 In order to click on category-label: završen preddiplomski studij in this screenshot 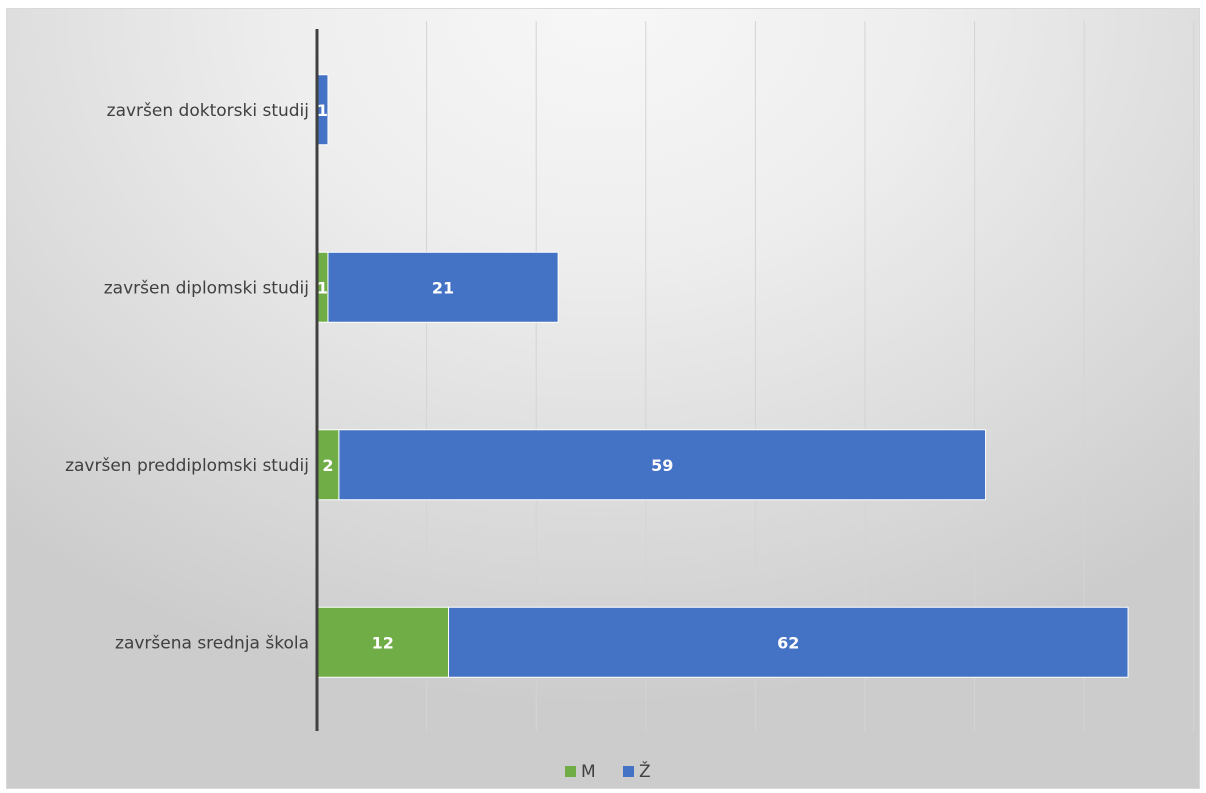, I will do `click(187, 466)`.